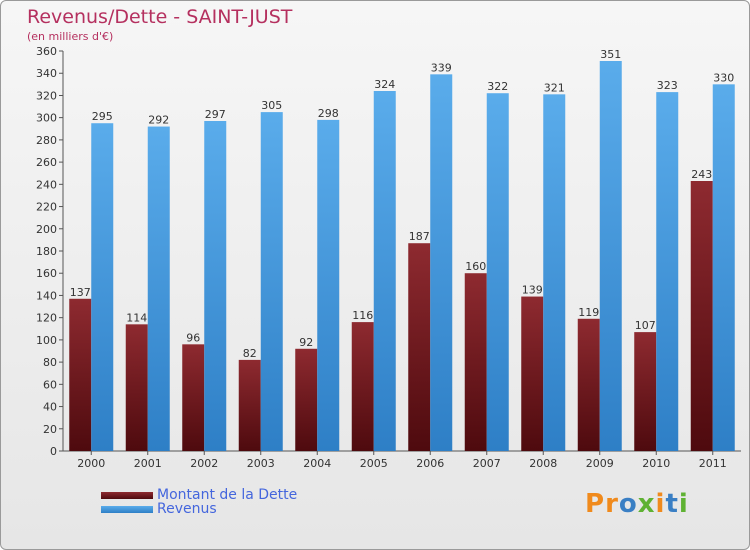 This screenshot has height=550, width=750. I want to click on data-label: 297, so click(215, 114).